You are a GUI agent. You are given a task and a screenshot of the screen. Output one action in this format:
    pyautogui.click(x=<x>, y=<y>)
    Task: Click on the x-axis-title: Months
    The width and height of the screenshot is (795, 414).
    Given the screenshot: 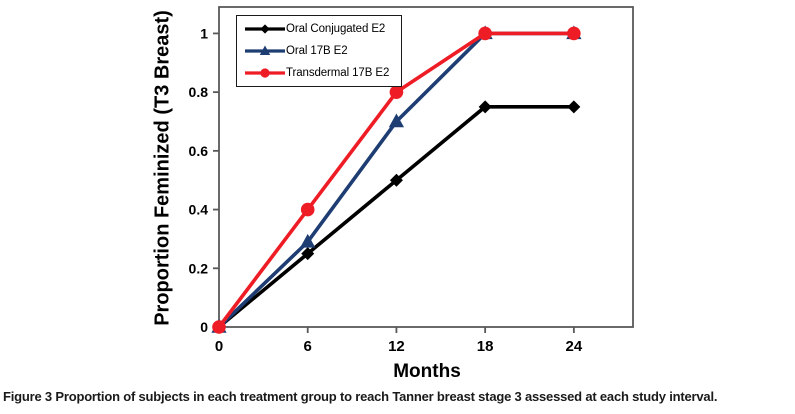 What is the action you would take?
    pyautogui.click(x=427, y=371)
    